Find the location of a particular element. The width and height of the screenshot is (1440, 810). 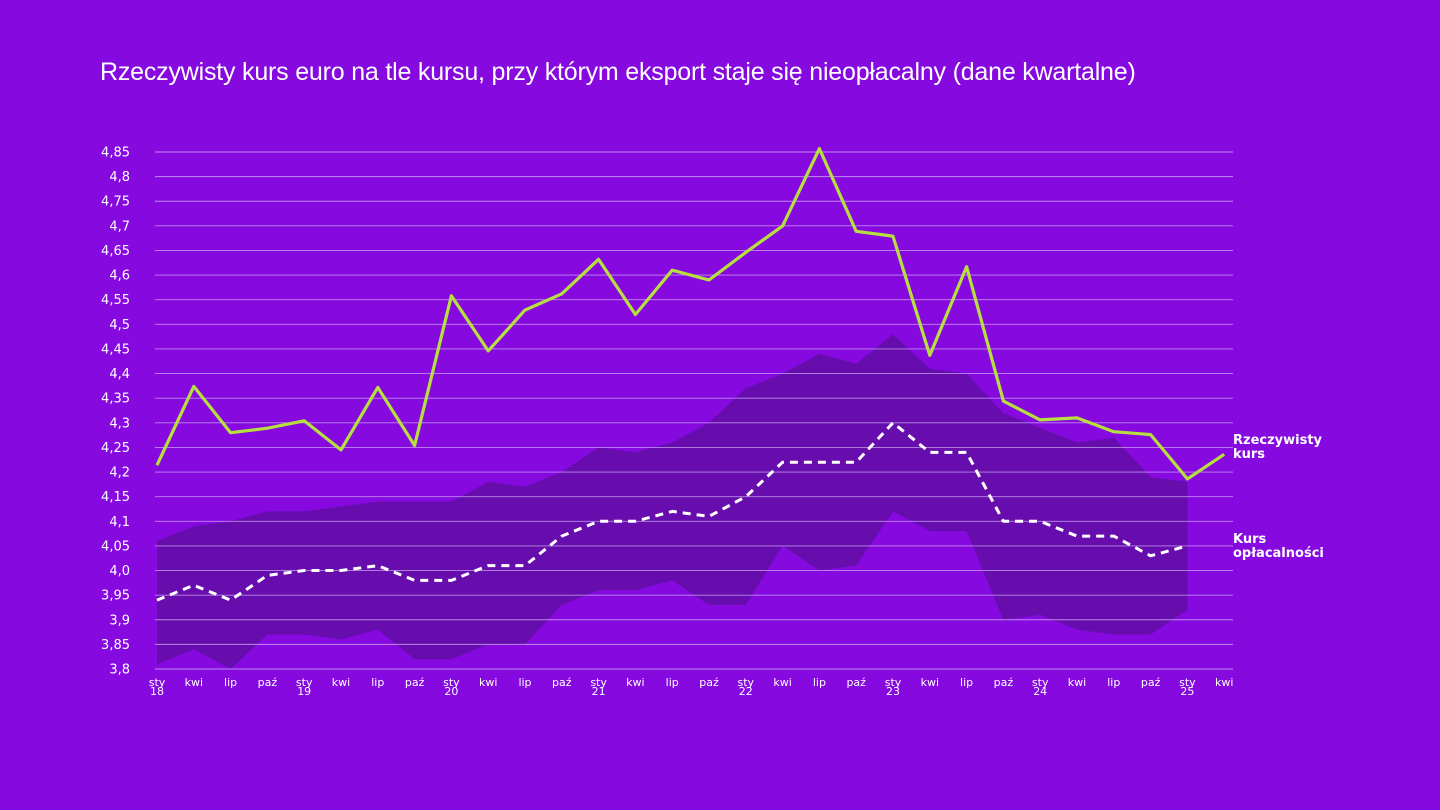

y-tick-label: 4,85 is located at coordinates (115, 153).